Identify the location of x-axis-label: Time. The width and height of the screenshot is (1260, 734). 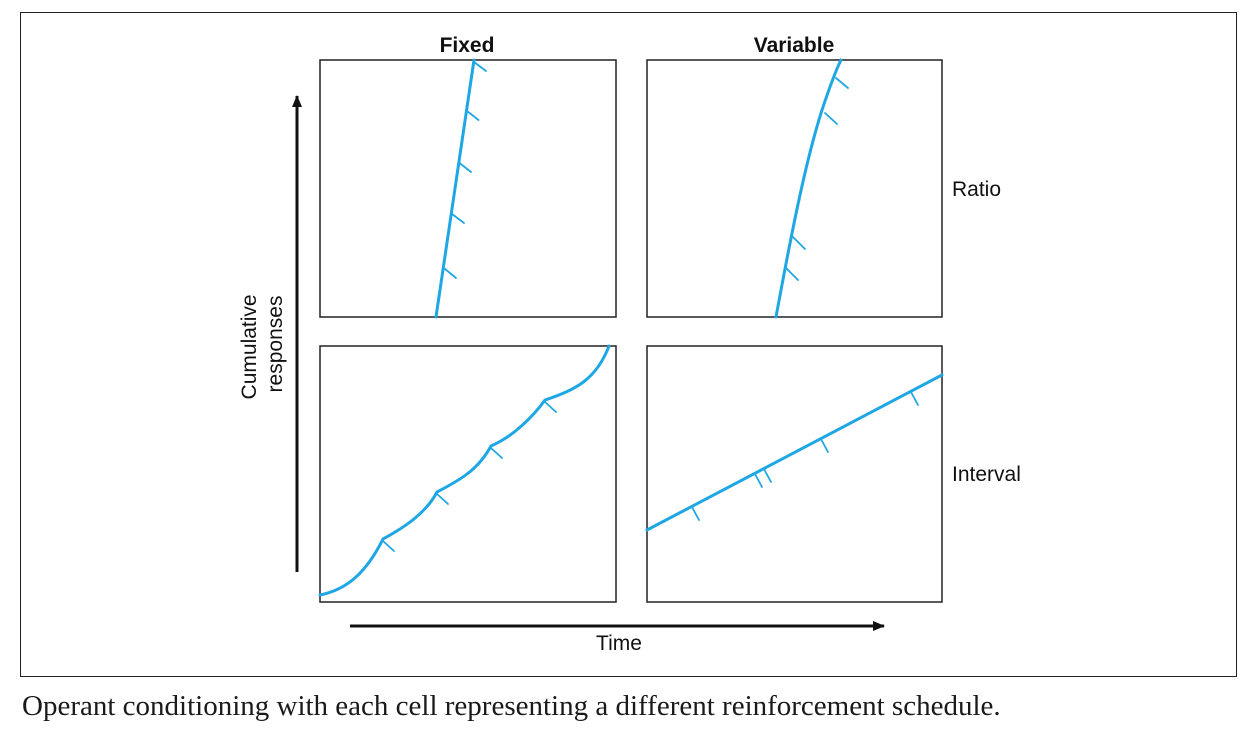
(619, 643).